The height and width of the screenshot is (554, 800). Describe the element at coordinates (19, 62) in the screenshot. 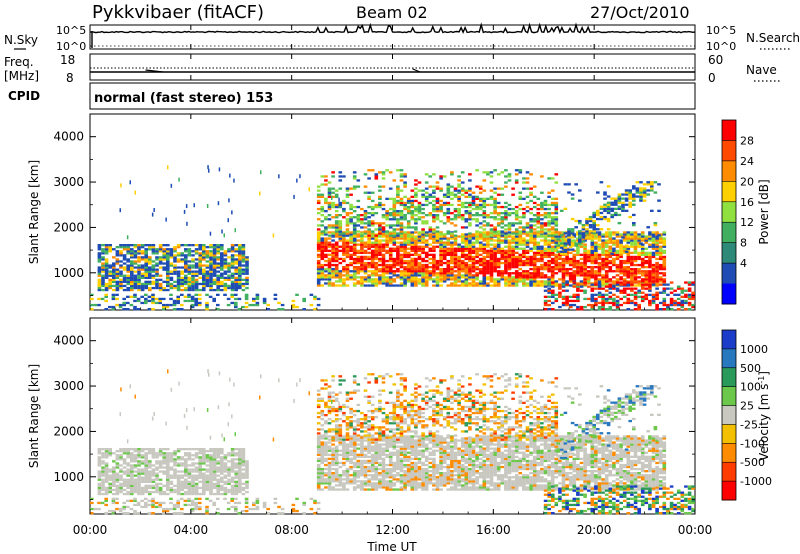

I see `freq-left-label-top: Freq.` at that location.